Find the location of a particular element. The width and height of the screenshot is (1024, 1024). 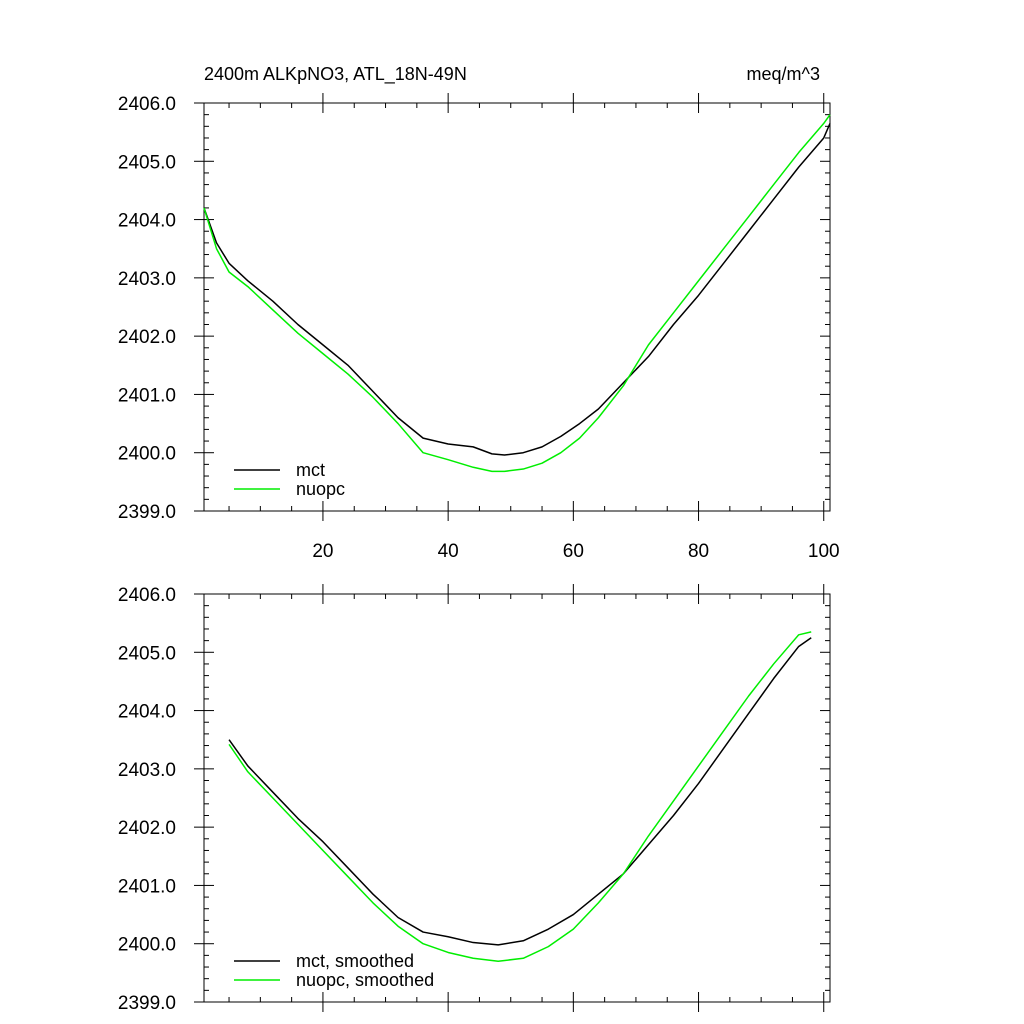

x-tick-label: 20 is located at coordinates (322, 551).